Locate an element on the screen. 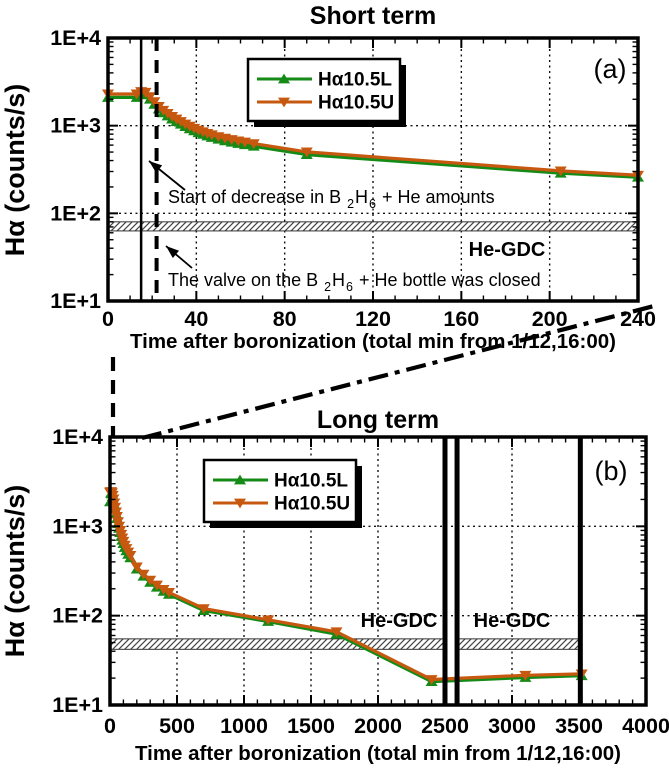 The width and height of the screenshot is (669, 772). x-tick-label: 500 is located at coordinates (177, 726).